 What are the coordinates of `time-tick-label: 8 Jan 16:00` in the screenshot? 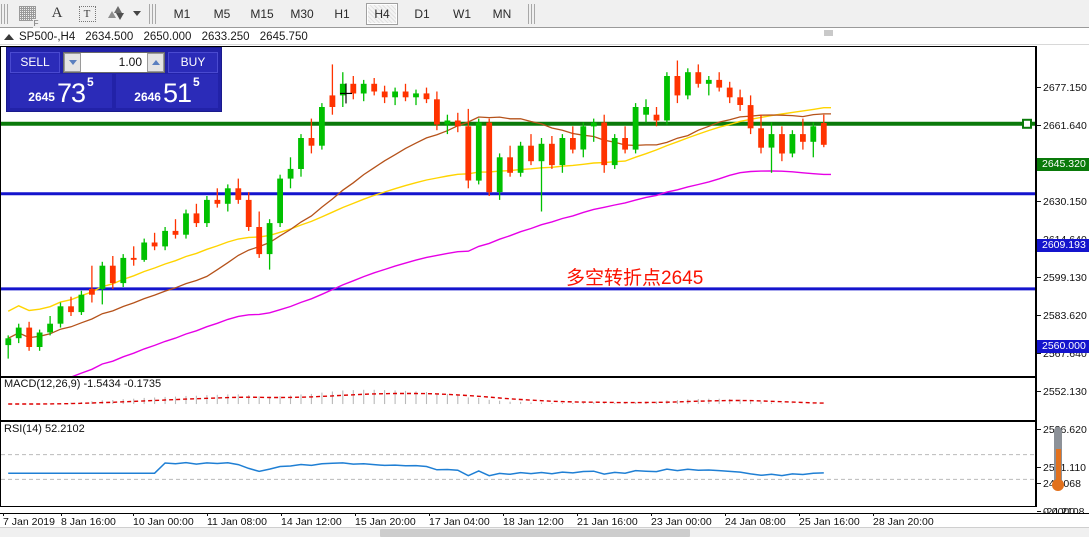 It's located at (88, 520).